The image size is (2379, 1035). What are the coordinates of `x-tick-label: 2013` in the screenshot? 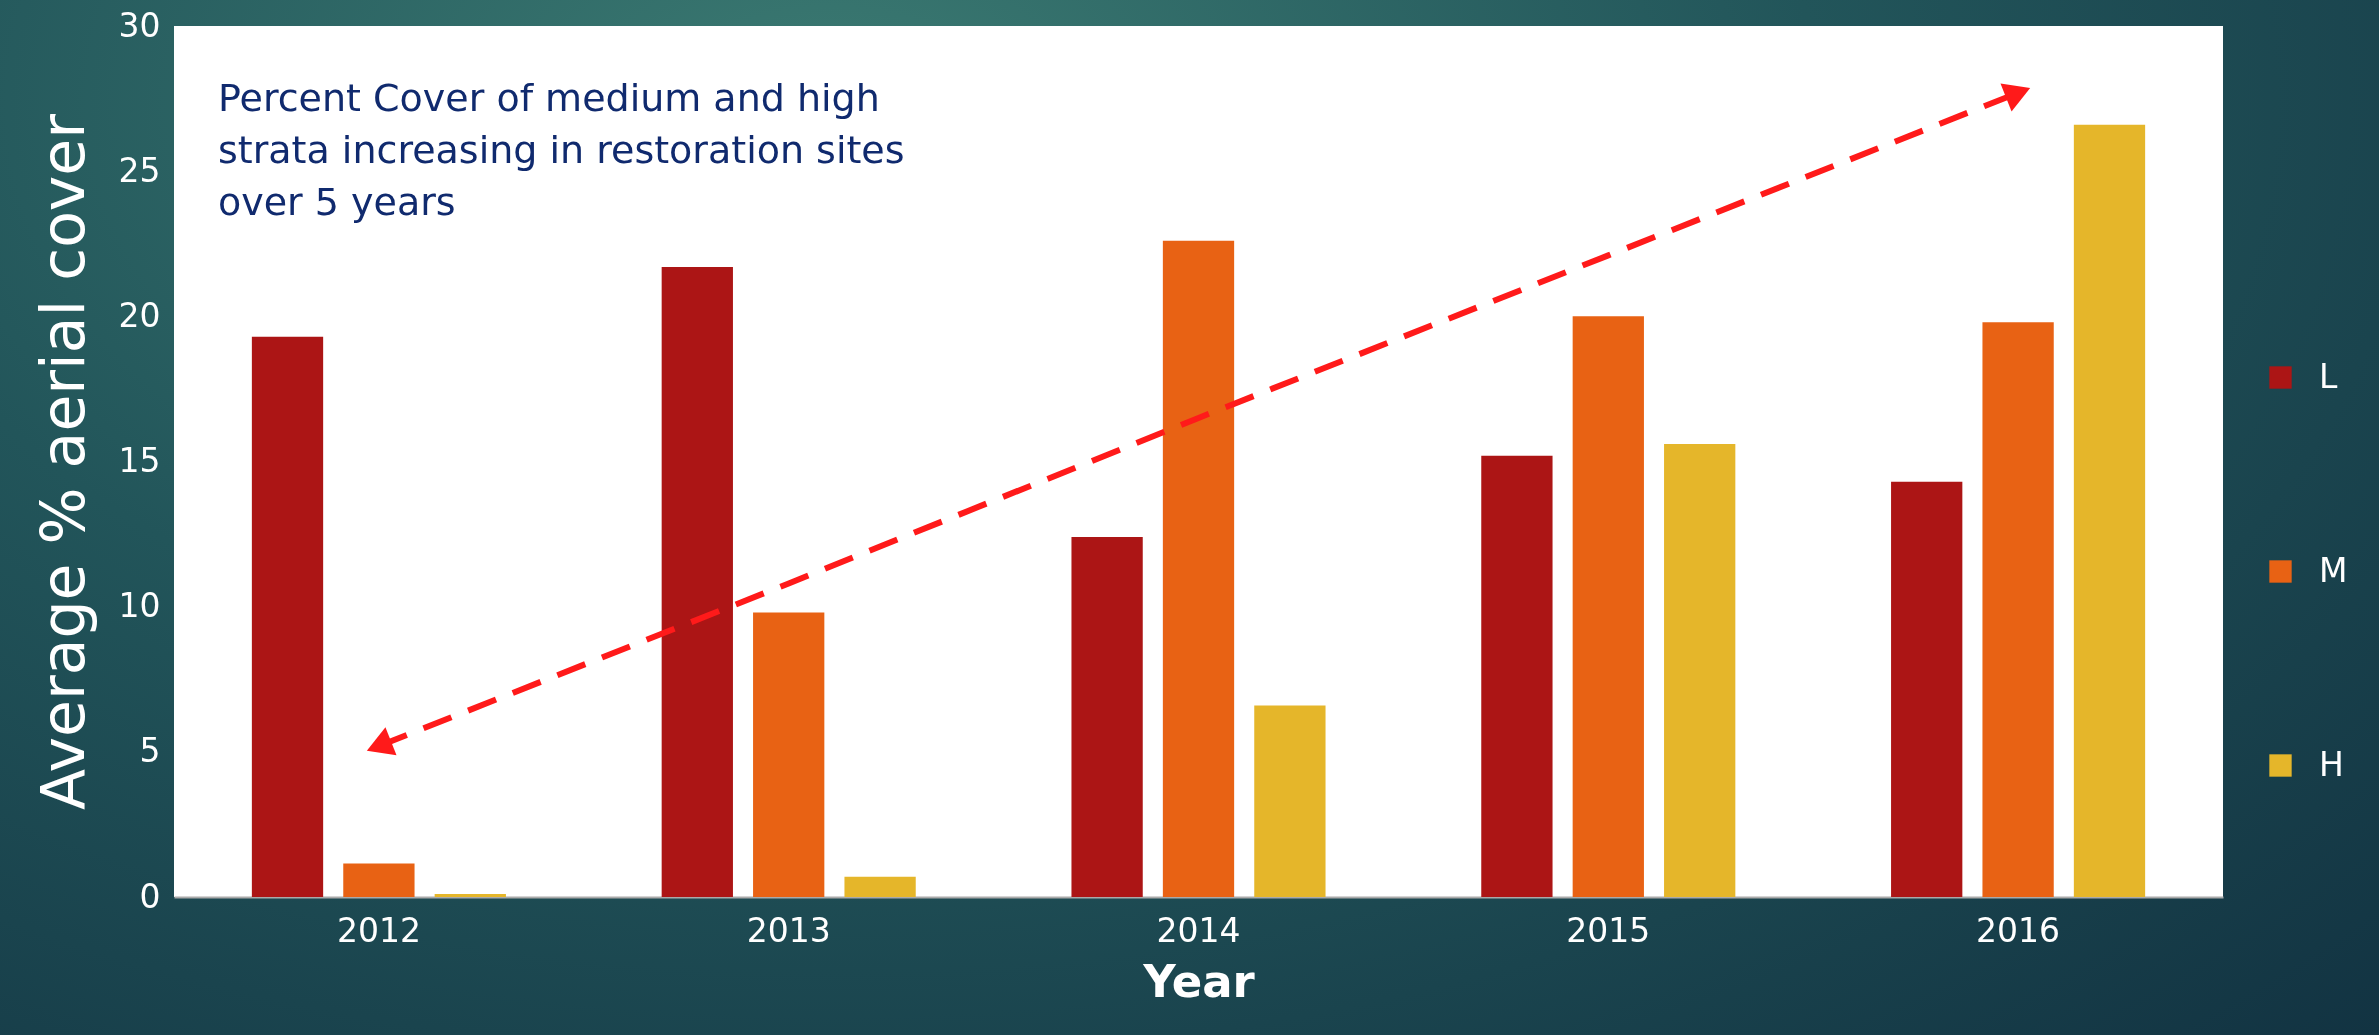 It's located at (788, 930).